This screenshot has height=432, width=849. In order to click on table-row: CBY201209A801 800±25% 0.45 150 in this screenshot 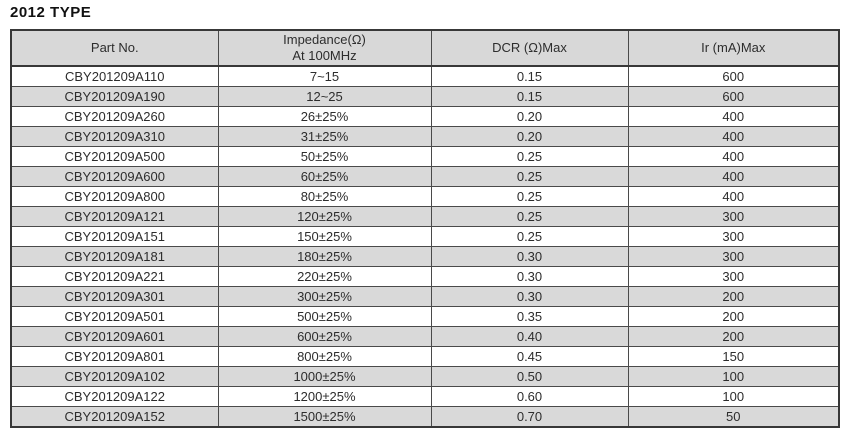, I will do `click(425, 356)`.